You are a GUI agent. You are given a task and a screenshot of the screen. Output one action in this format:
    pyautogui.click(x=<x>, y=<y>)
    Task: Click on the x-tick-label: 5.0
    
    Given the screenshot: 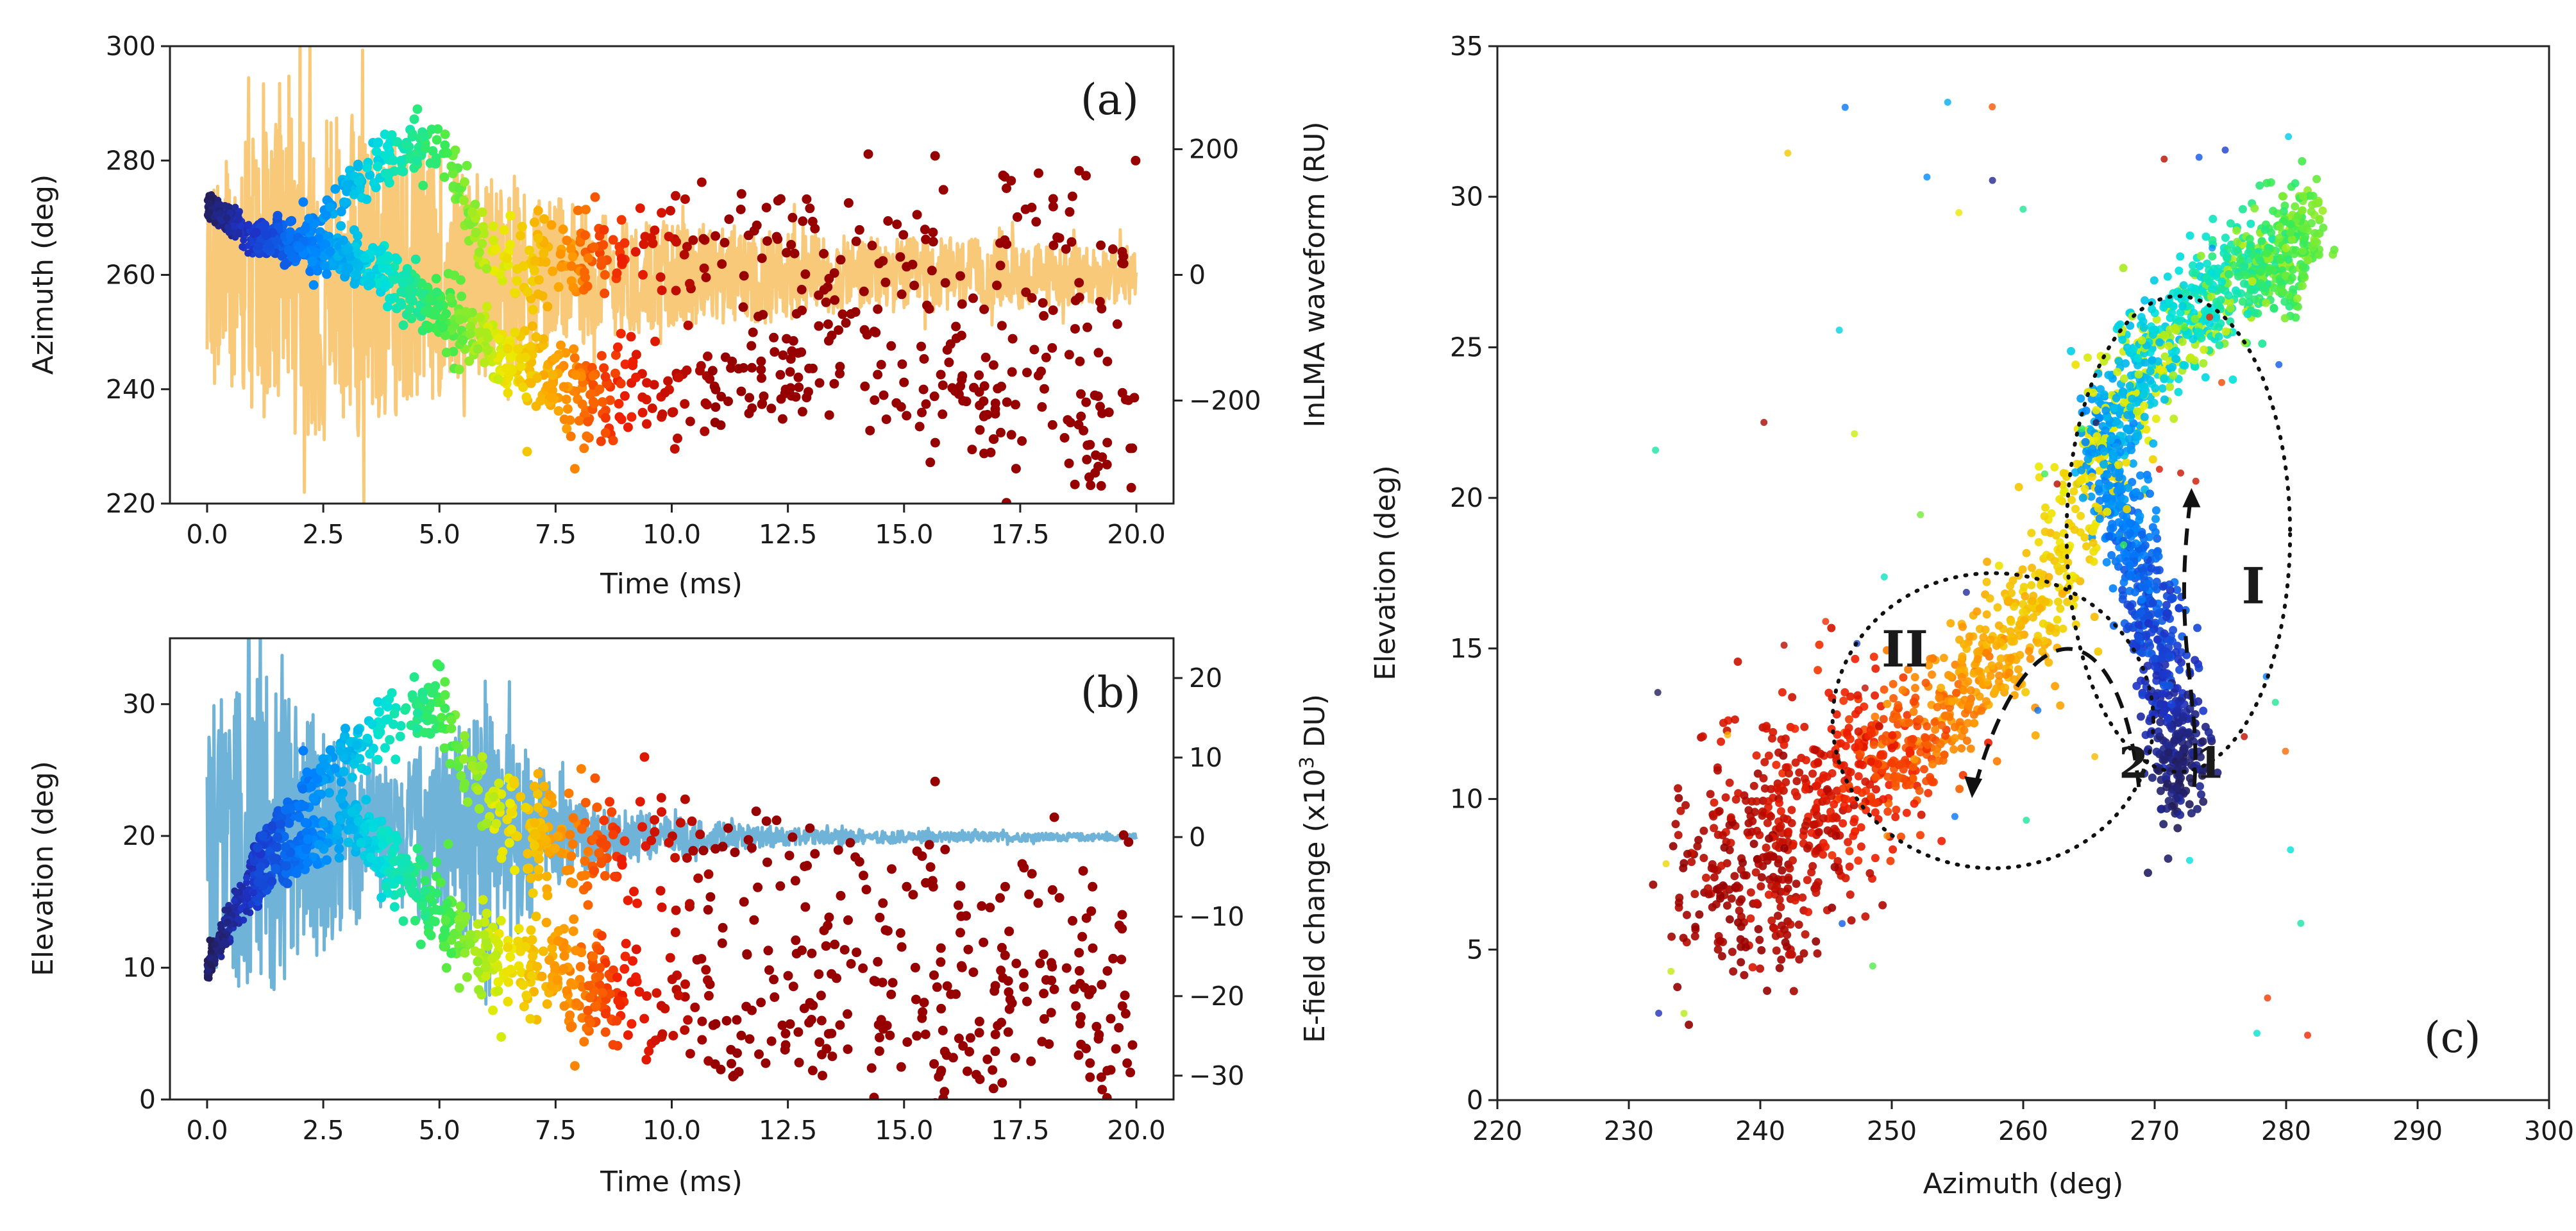 What is the action you would take?
    pyautogui.click(x=439, y=534)
    